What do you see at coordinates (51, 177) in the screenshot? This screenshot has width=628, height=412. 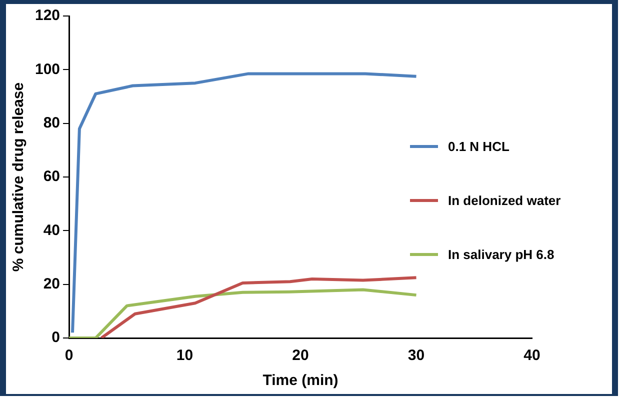 I see `y-tick-label: 60` at bounding box center [51, 177].